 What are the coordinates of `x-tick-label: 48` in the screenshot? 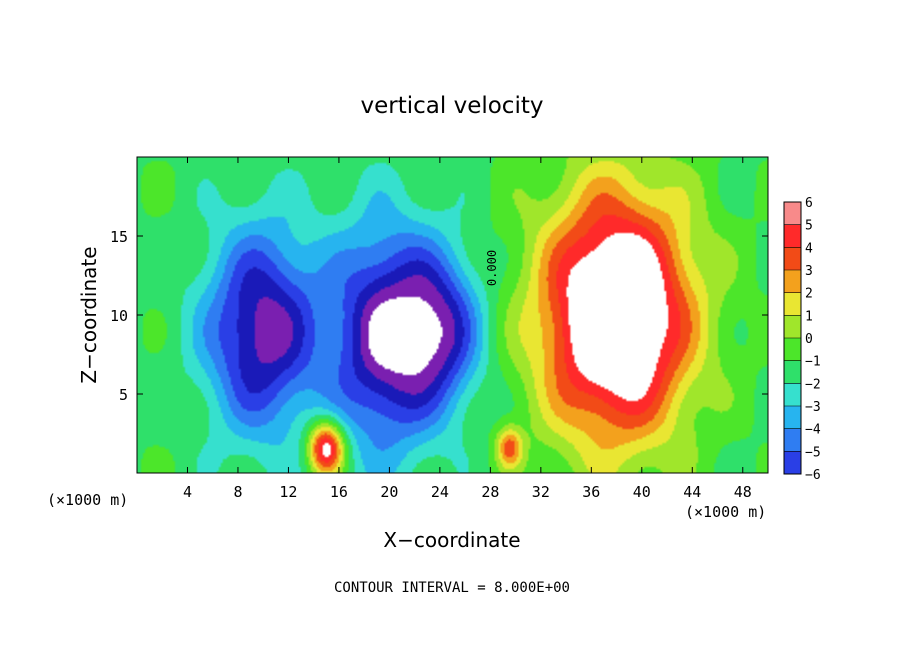 It's located at (743, 492).